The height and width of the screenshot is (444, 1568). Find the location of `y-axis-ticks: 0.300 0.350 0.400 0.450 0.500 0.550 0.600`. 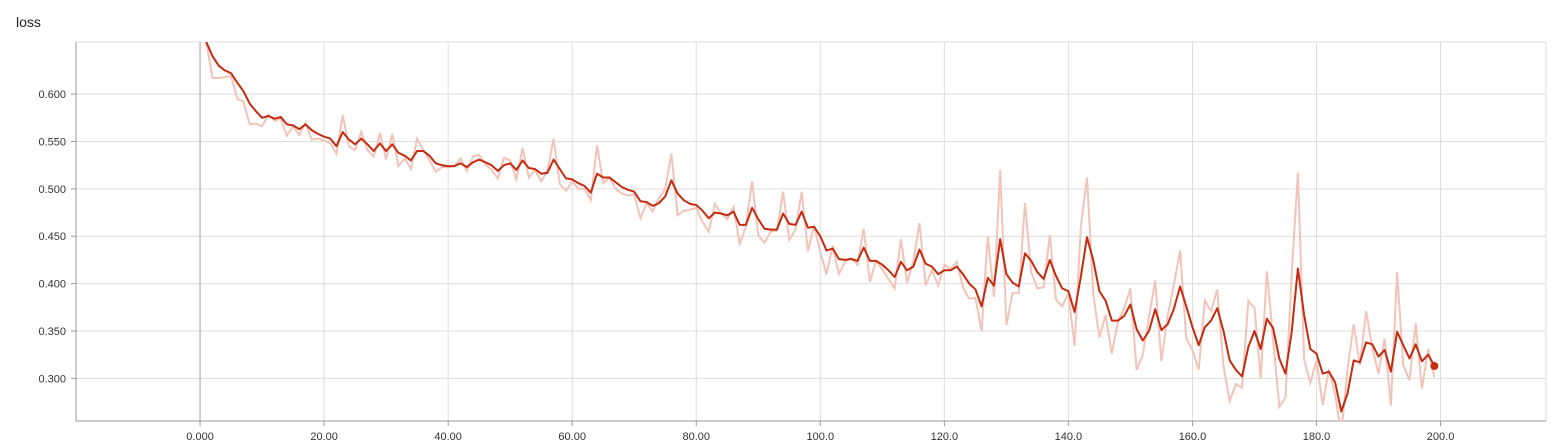

y-axis-ticks: 0.300 0.350 0.400 0.450 0.500 0.550 0.600 is located at coordinates (57, 237).